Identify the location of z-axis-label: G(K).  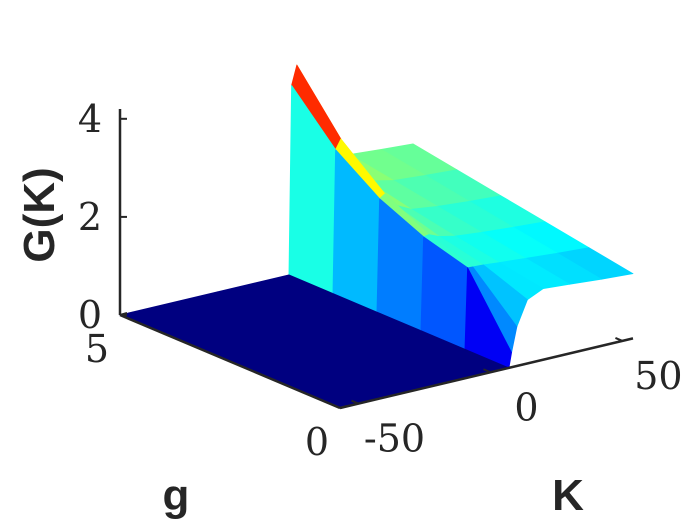
(39, 214).